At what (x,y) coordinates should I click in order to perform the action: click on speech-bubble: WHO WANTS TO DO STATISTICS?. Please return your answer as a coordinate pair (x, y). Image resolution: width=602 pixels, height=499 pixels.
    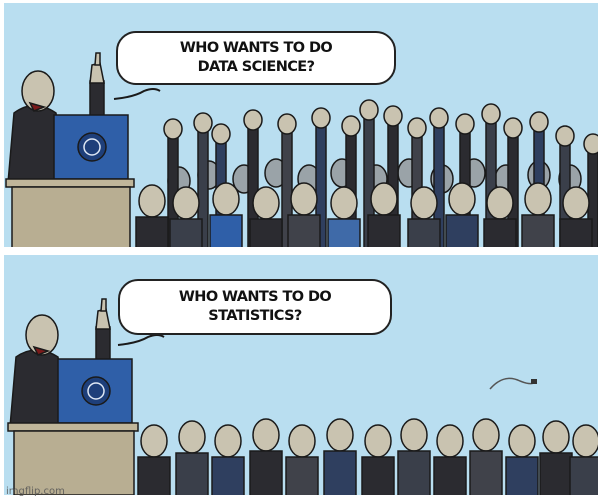
    Looking at the image, I should click on (255, 307).